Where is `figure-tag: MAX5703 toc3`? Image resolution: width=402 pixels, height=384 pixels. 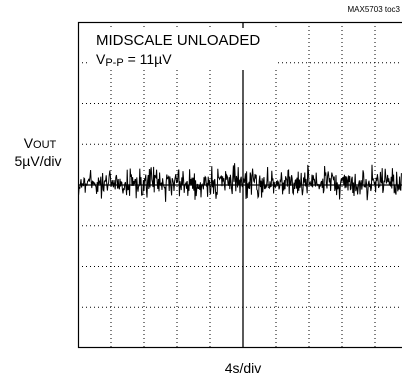
figure-tag: MAX5703 toc3 is located at coordinates (374, 9).